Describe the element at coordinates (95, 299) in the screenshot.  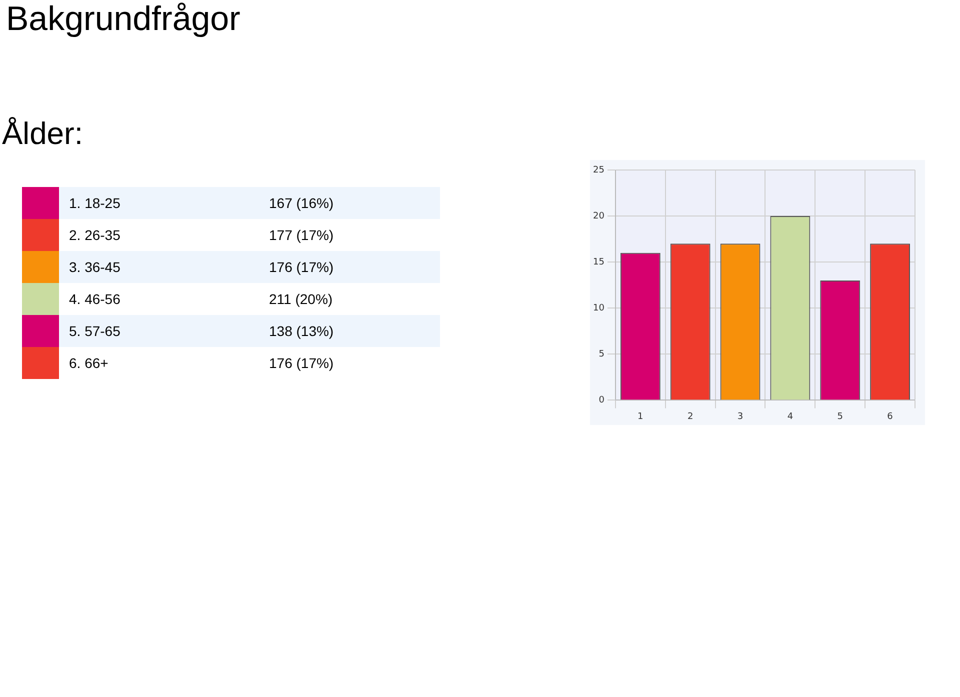
I see `text: 4. 46-56` at that location.